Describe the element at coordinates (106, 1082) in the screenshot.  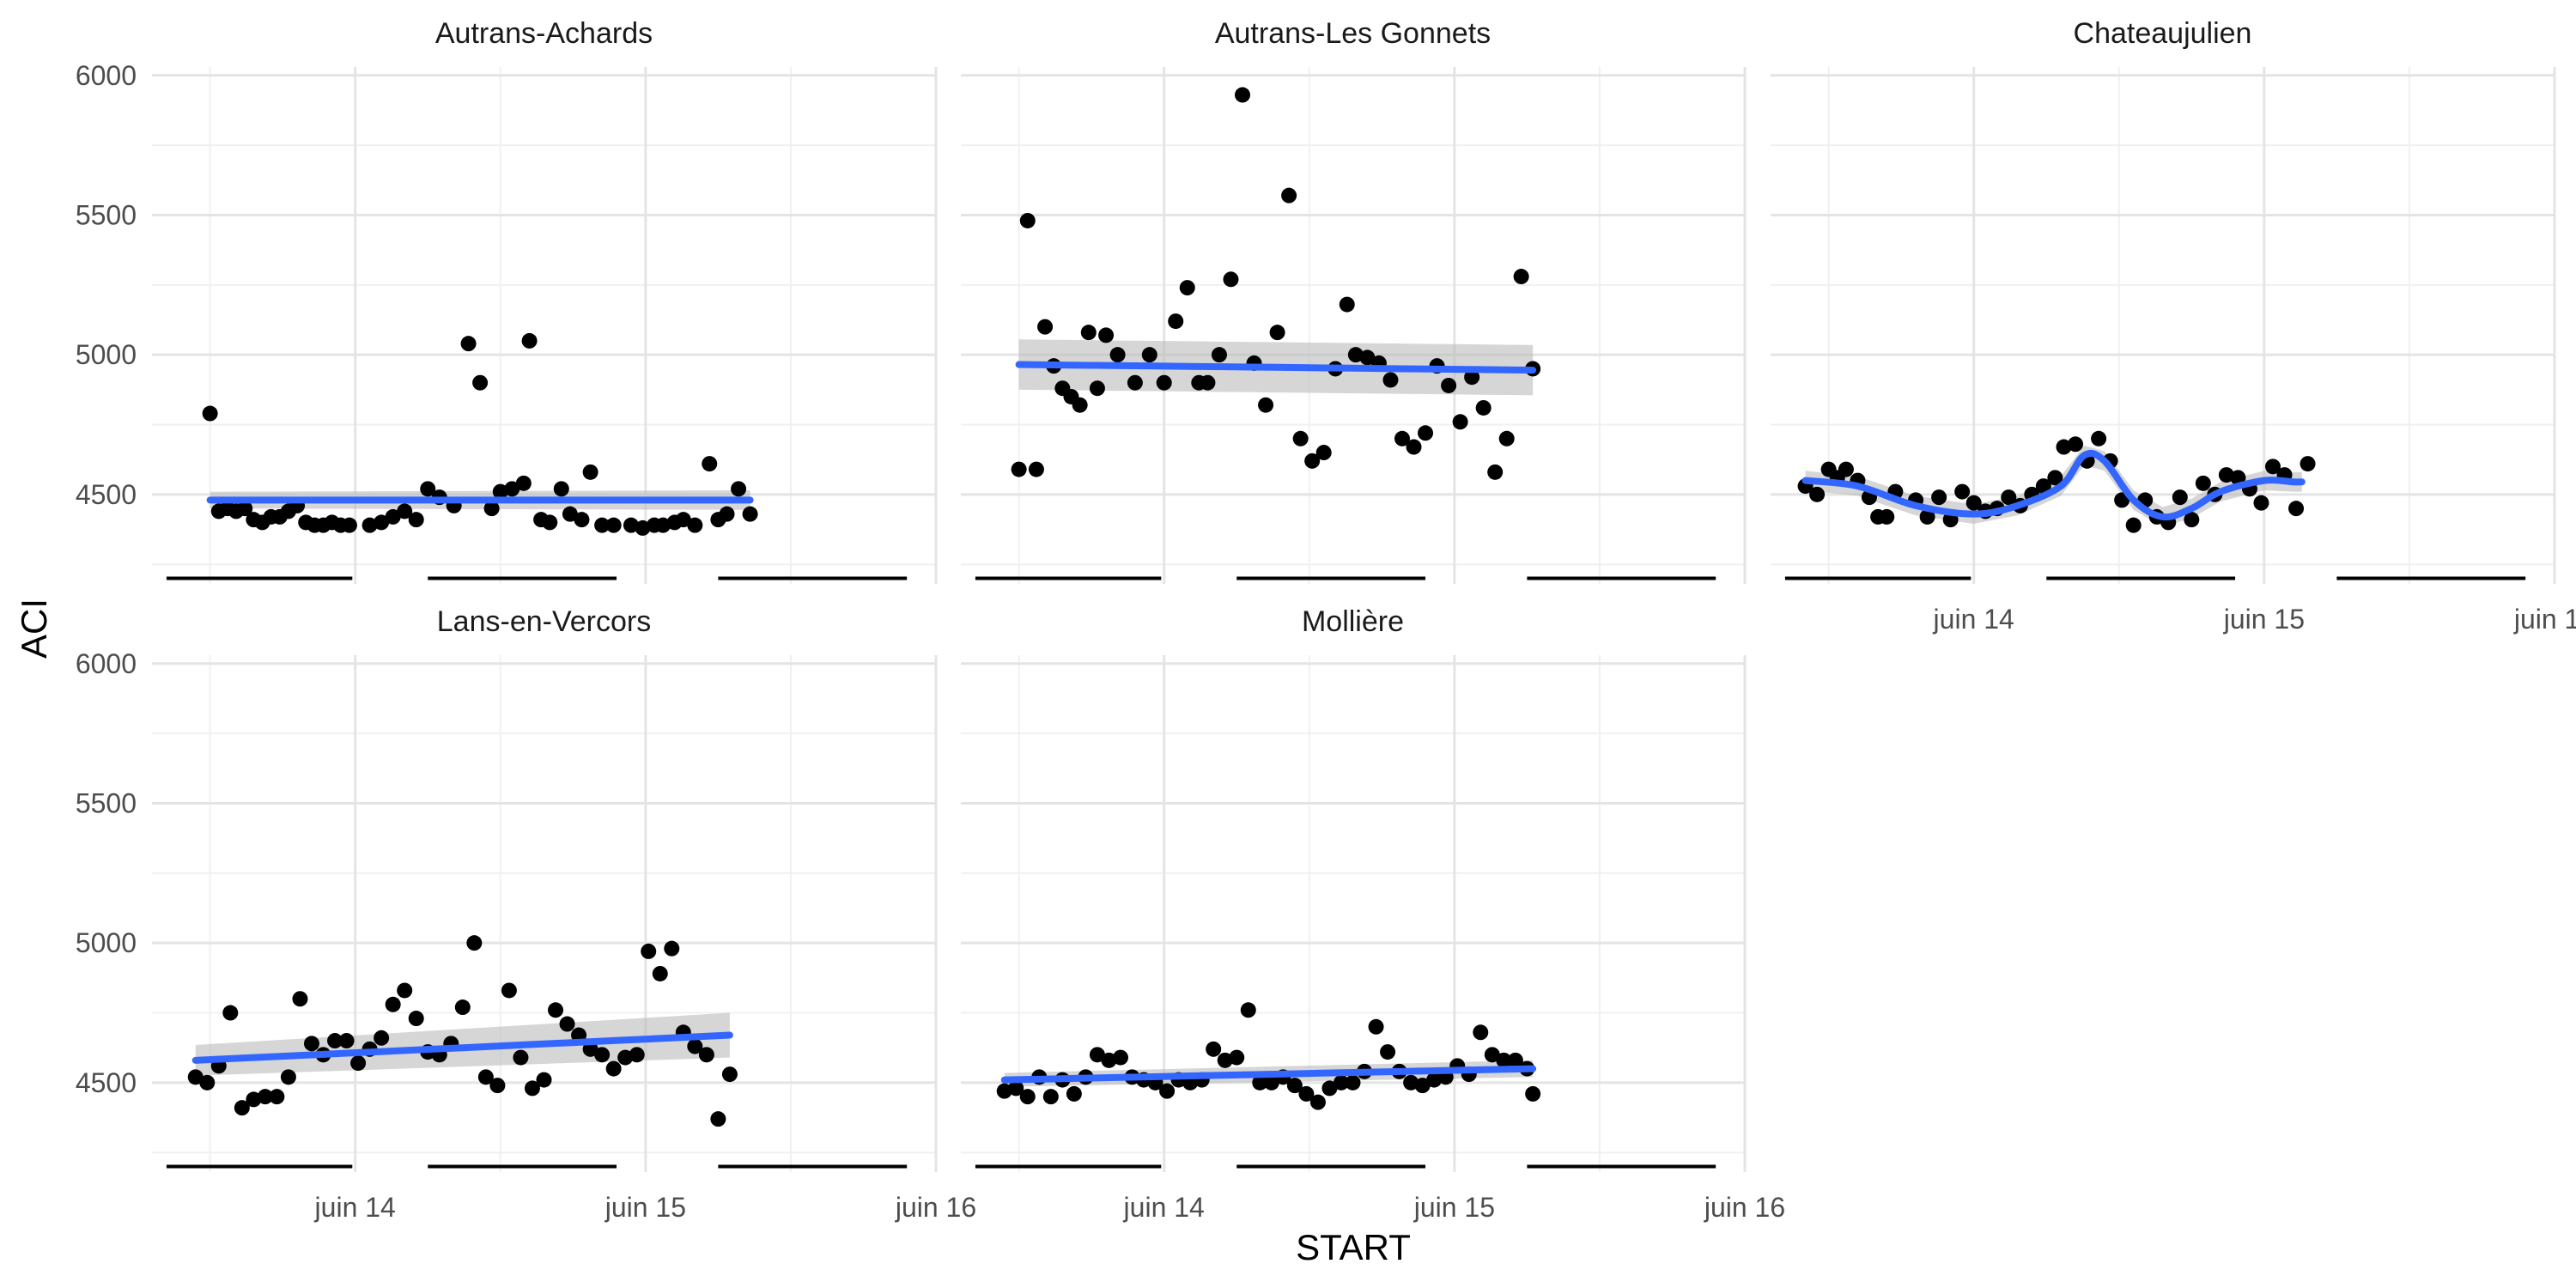
I see `y-tick-label: 4500` at that location.